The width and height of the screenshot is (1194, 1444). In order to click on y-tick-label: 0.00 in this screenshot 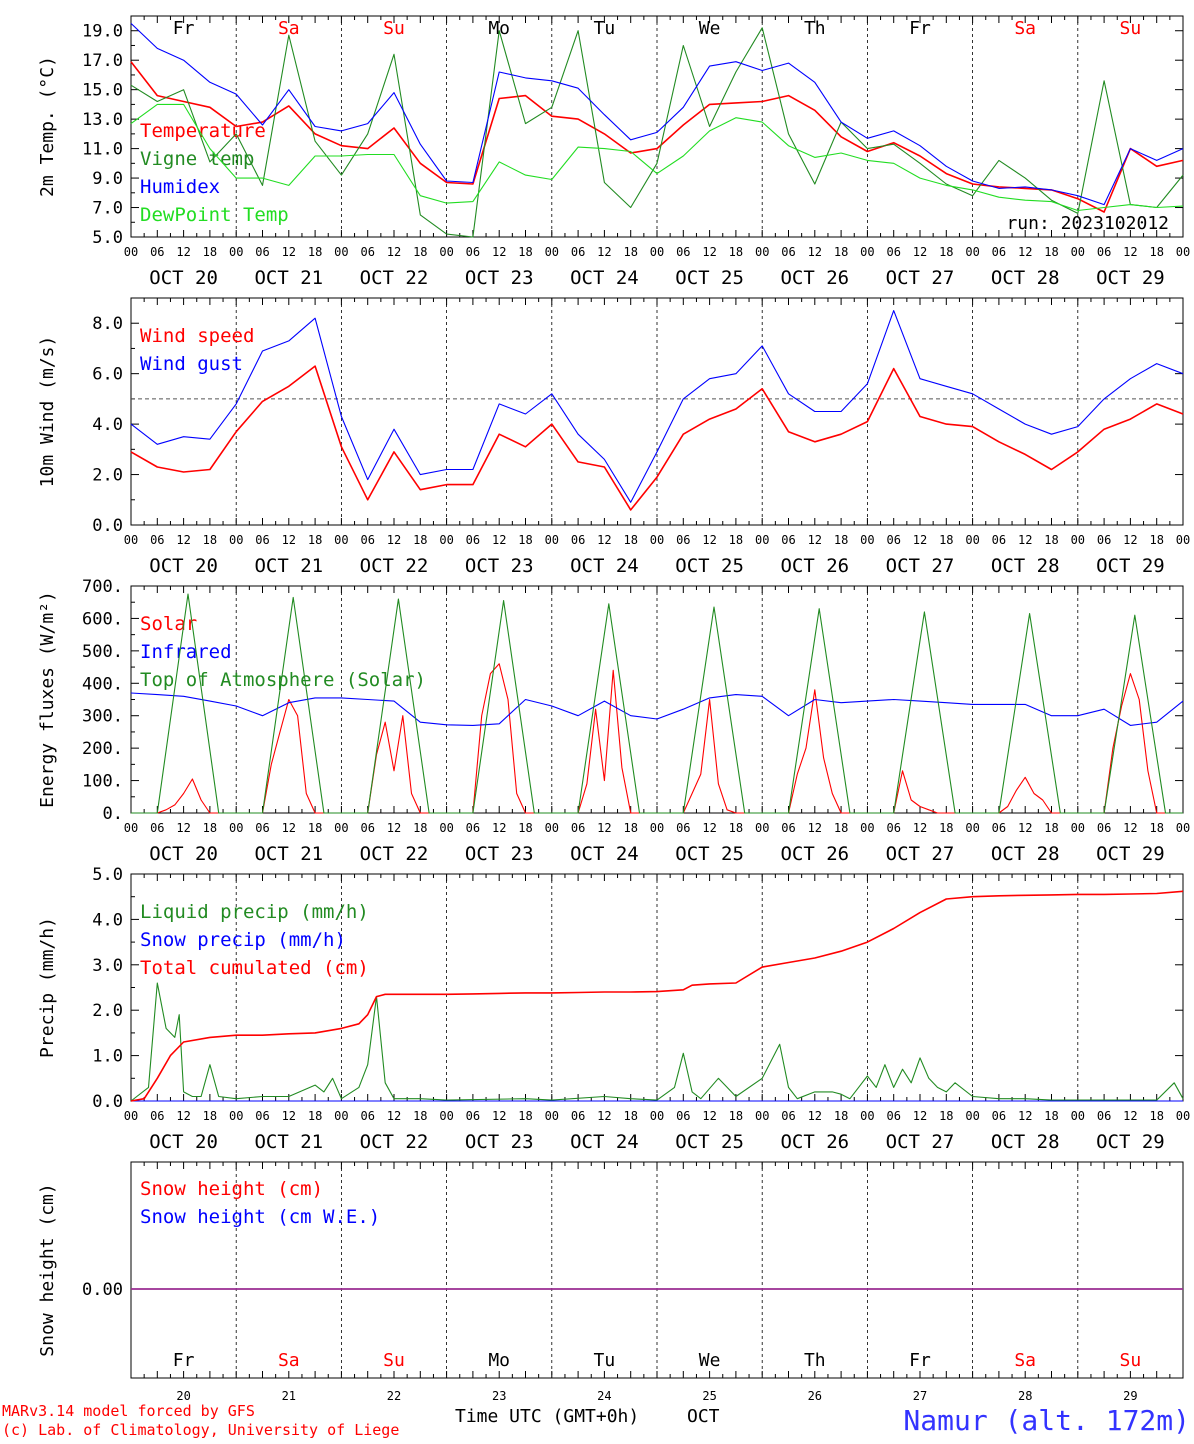, I will do `click(102, 1290)`.